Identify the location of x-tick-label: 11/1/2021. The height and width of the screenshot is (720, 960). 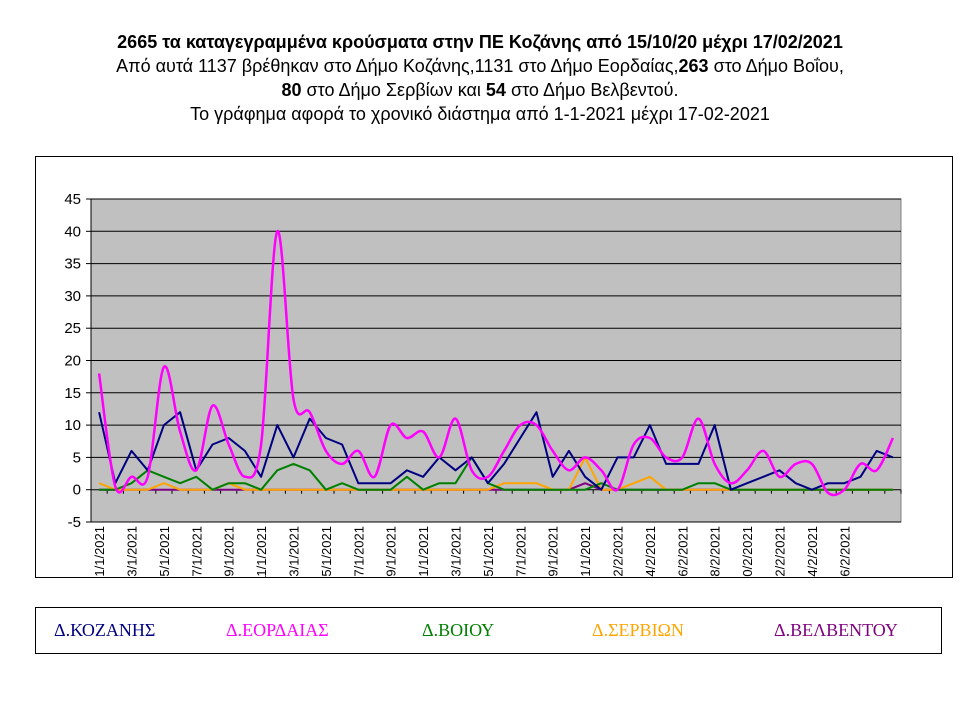
(261, 551).